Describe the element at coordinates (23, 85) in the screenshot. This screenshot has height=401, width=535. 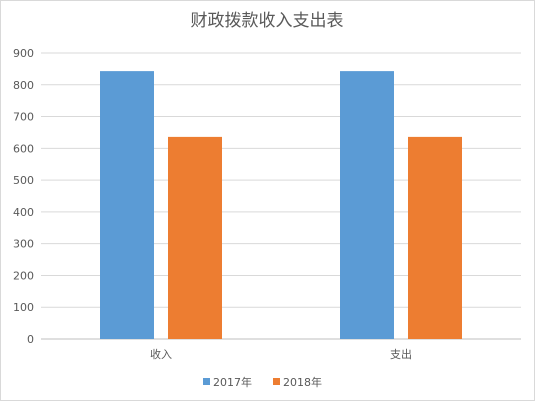
I see `y-tick-label: 800` at that location.